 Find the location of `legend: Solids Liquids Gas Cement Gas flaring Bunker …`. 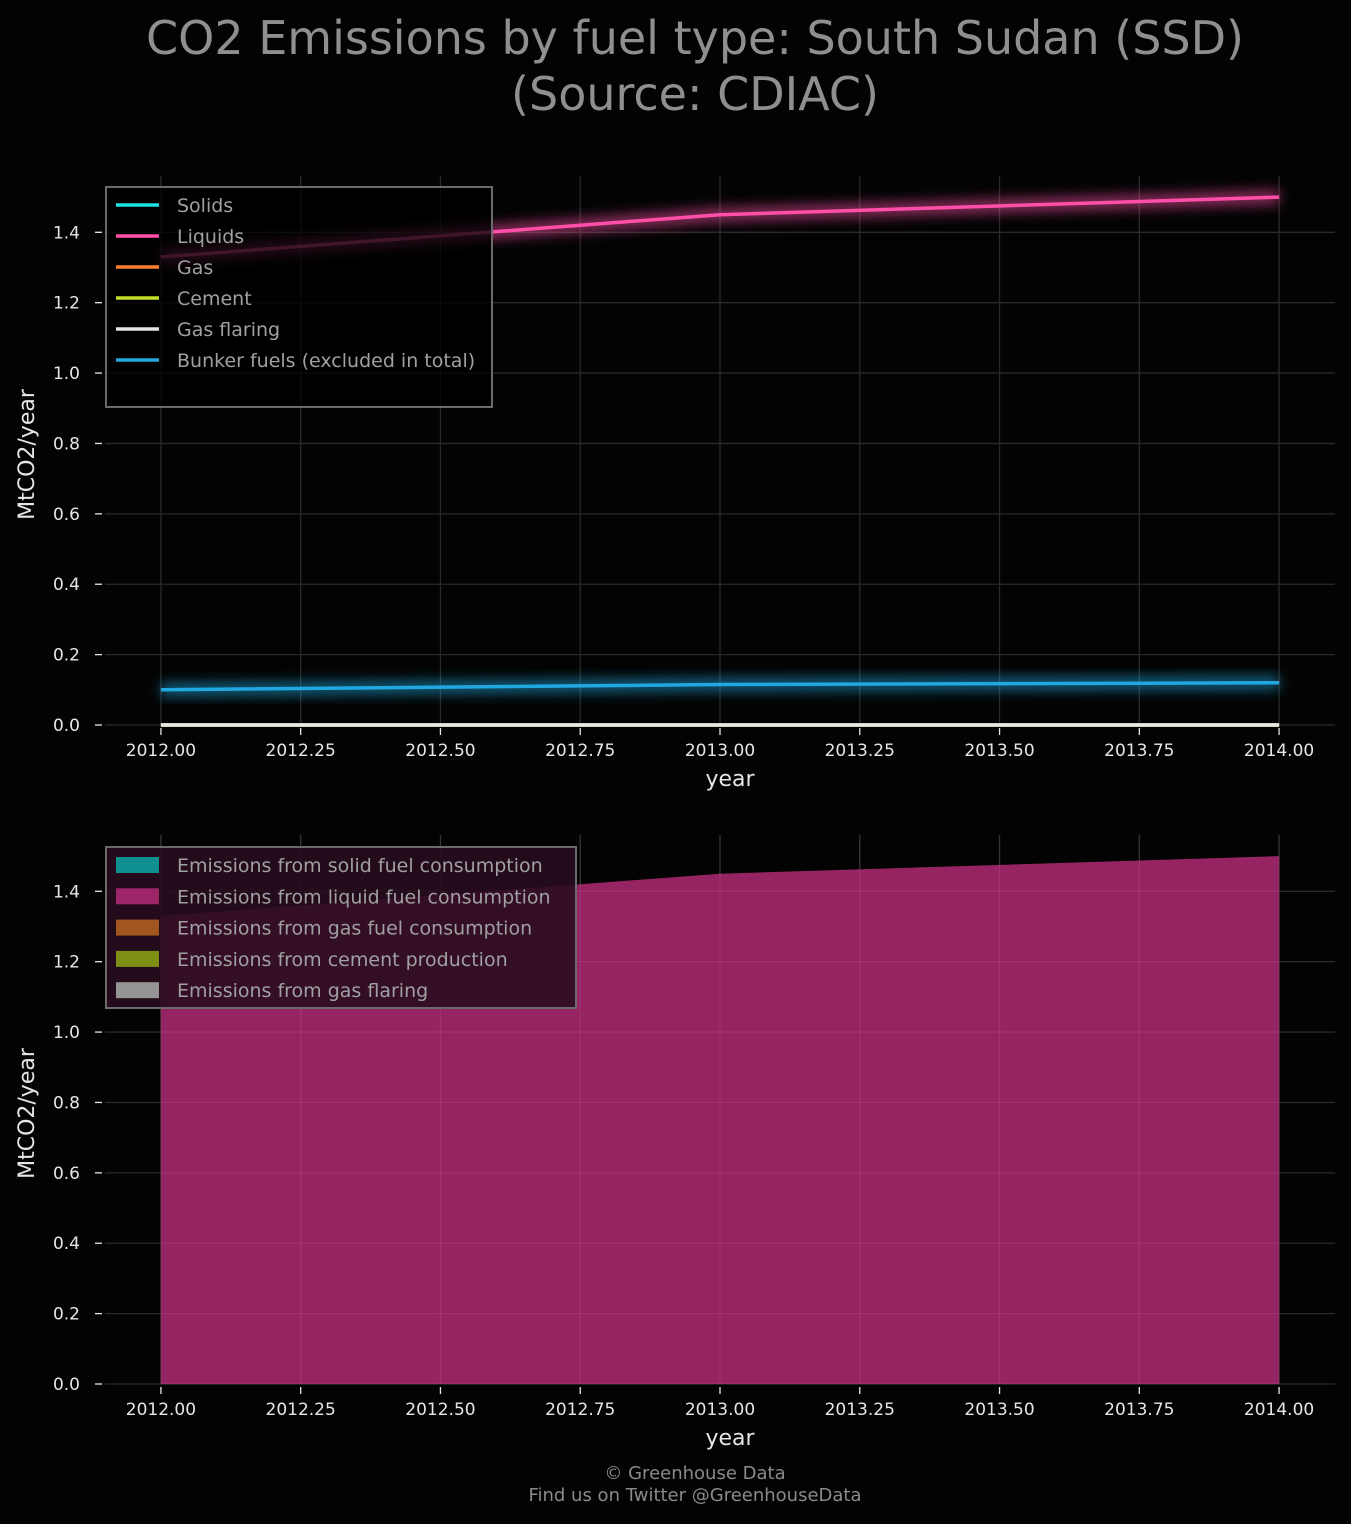

legend: Solids Liquids Gas Cement Gas flaring Bunker … is located at coordinates (299, 297).